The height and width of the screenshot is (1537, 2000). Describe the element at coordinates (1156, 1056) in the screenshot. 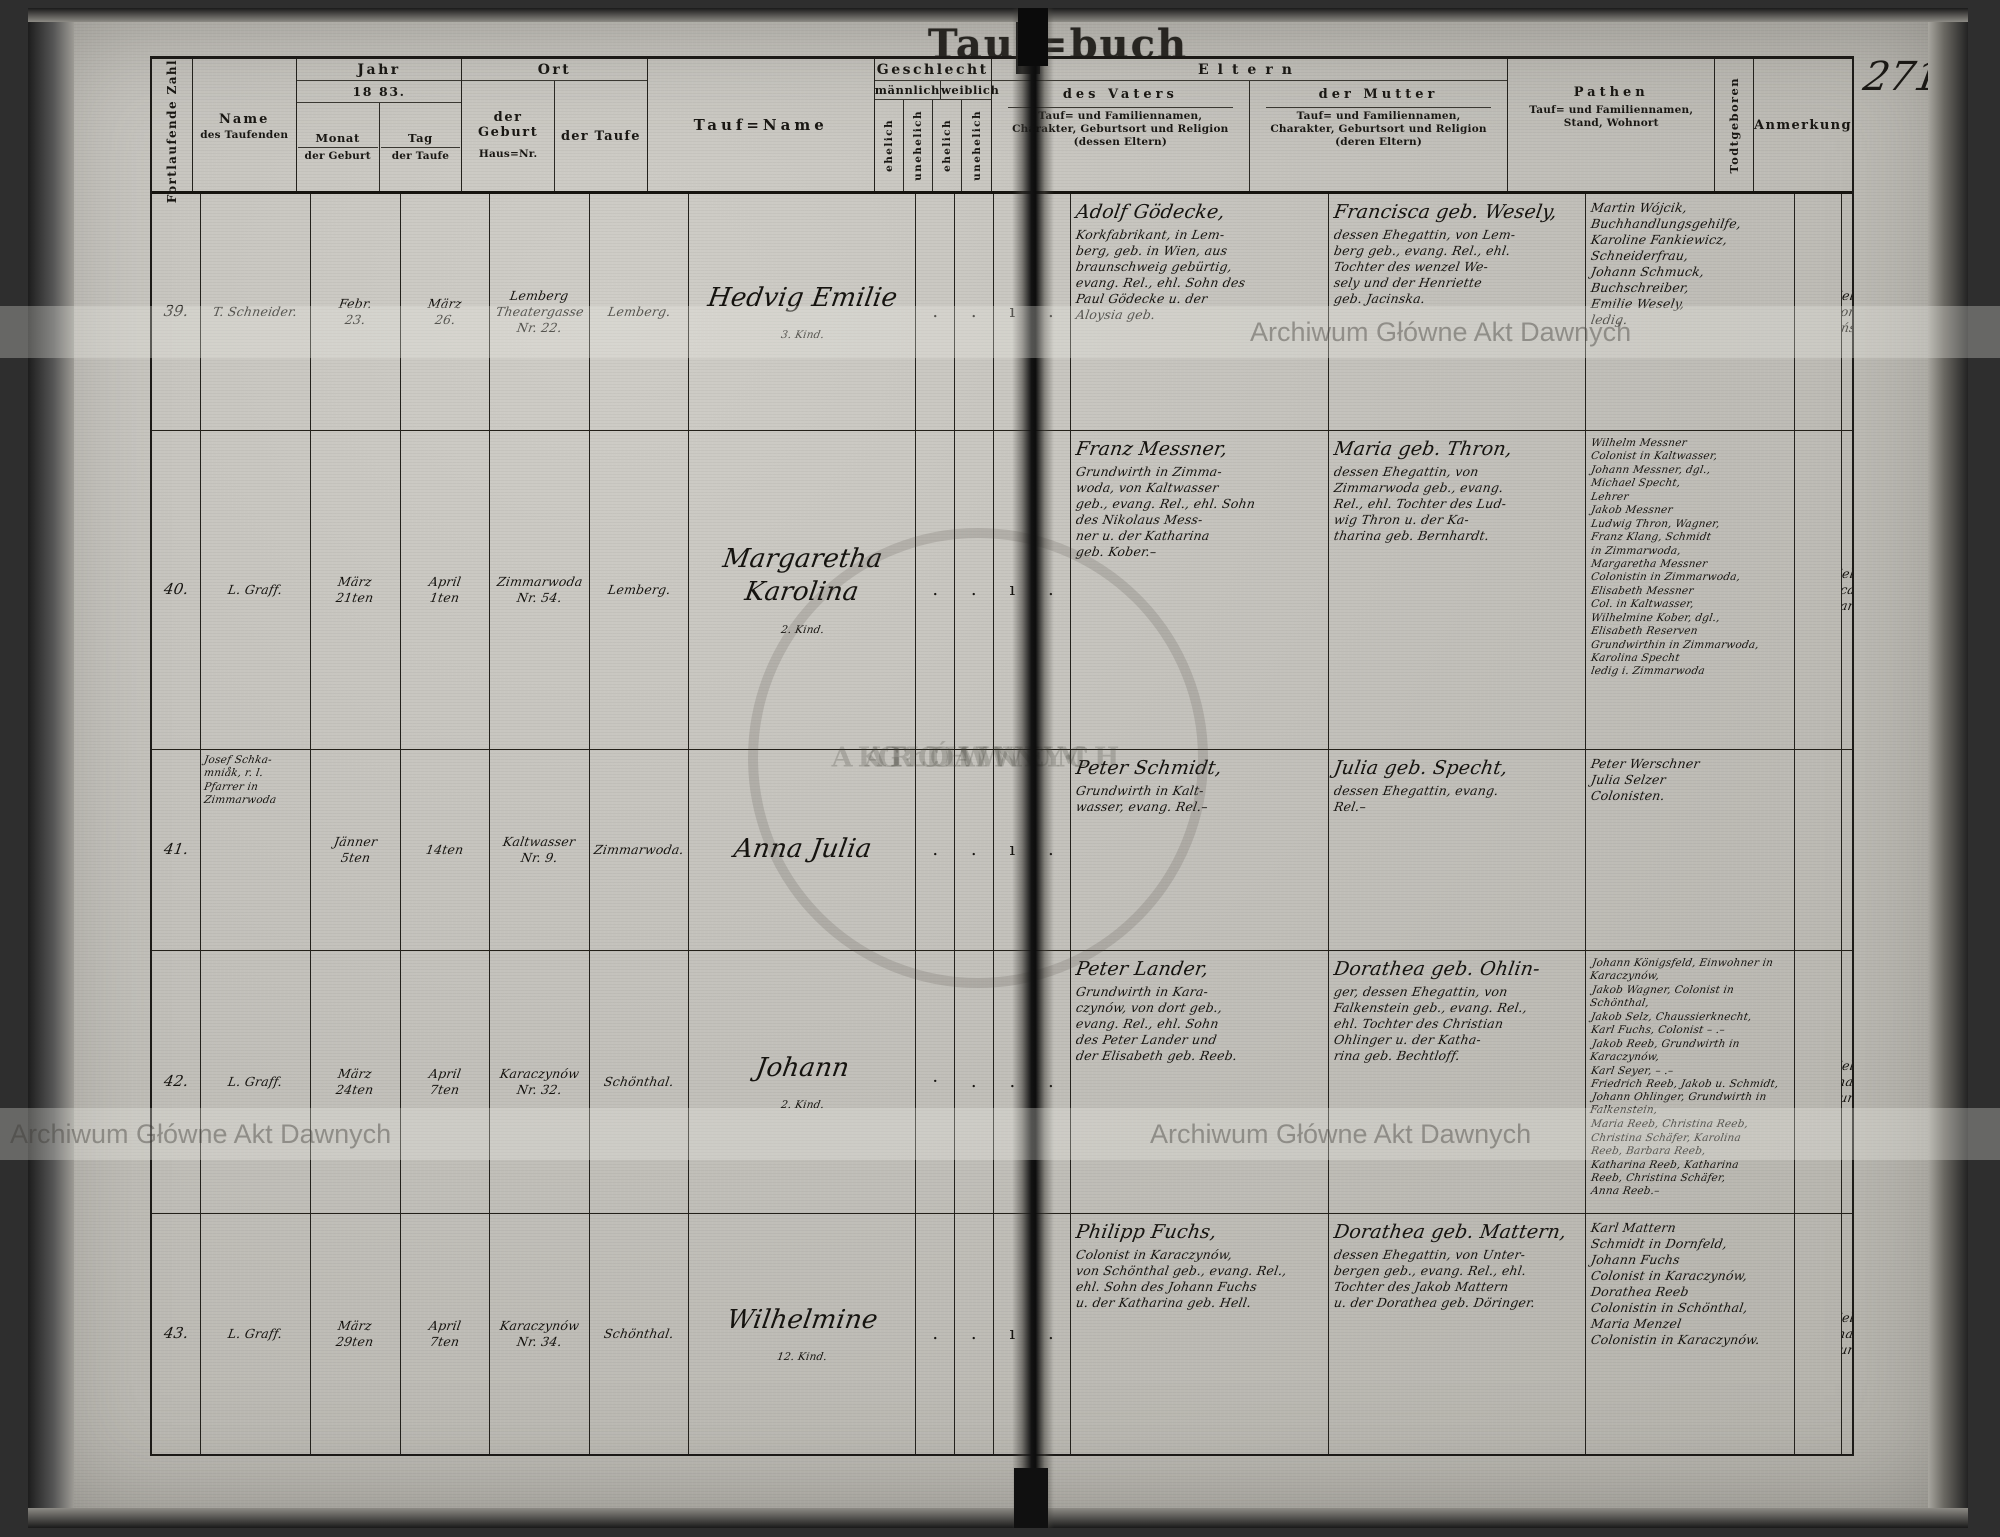

I see `text-line: der Elisabeth geb. Reeb.` at that location.